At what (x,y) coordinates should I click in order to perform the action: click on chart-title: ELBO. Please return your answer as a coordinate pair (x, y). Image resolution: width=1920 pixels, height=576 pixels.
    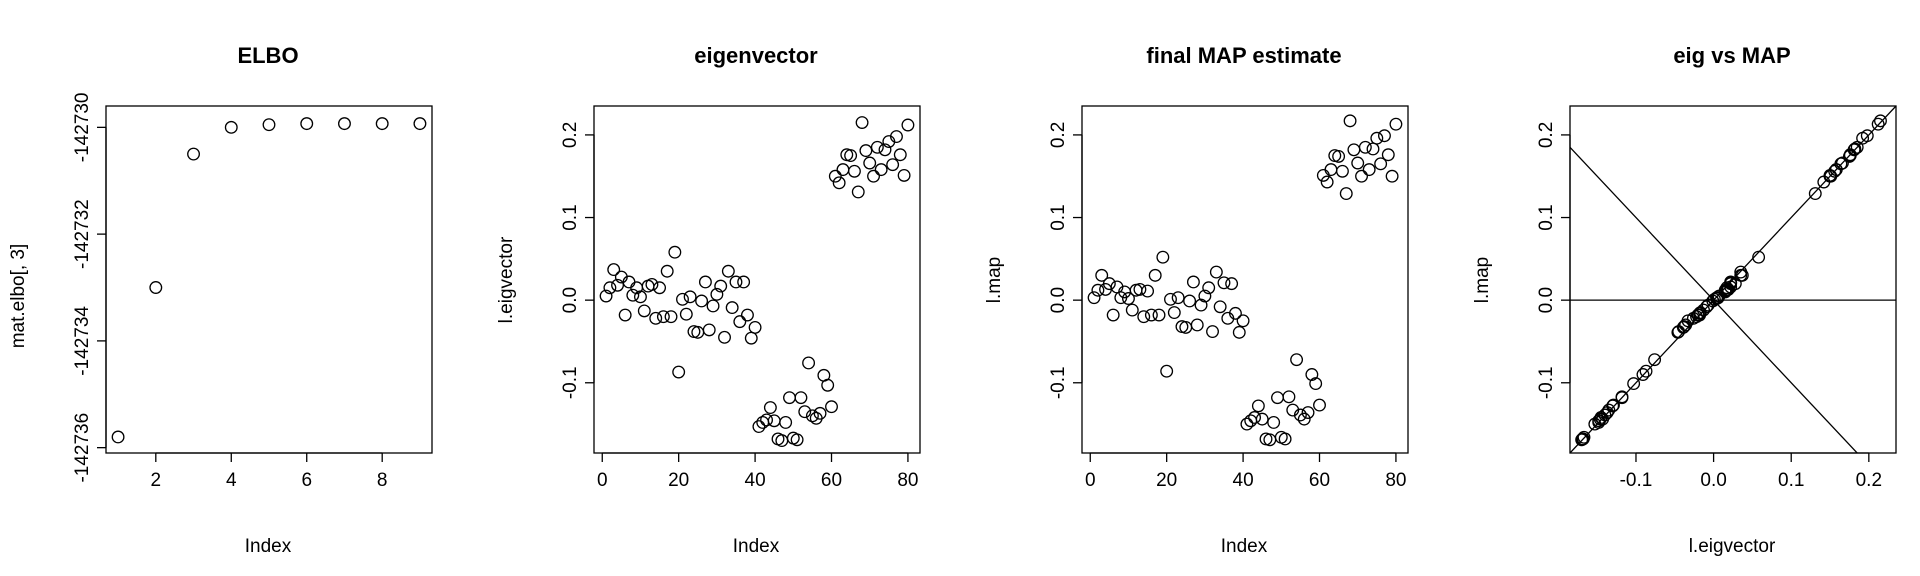
    Looking at the image, I should click on (267, 55).